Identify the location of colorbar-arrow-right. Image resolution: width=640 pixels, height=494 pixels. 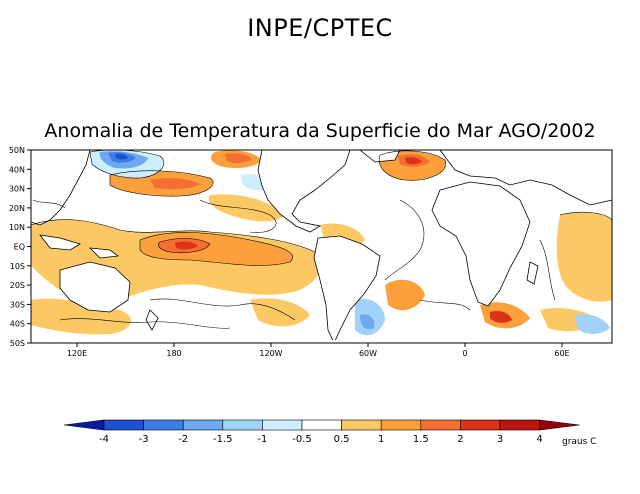
(559, 425).